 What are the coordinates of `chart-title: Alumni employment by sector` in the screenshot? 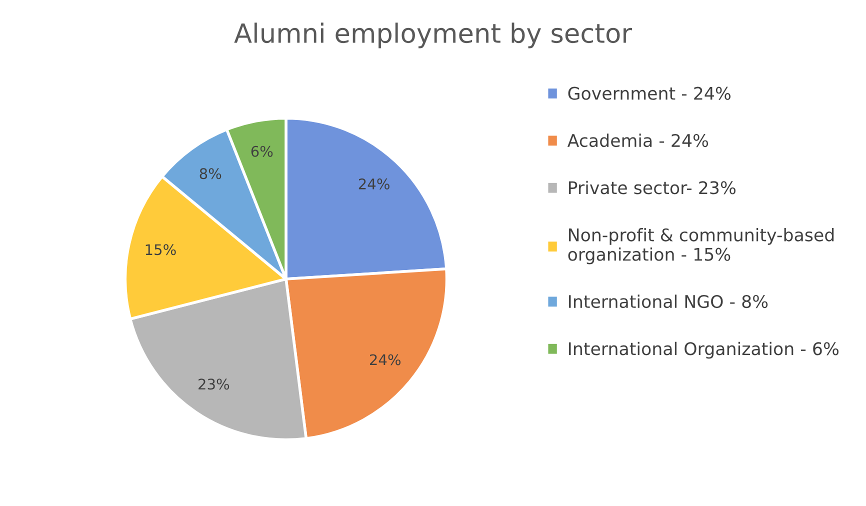 It's located at (433, 35).